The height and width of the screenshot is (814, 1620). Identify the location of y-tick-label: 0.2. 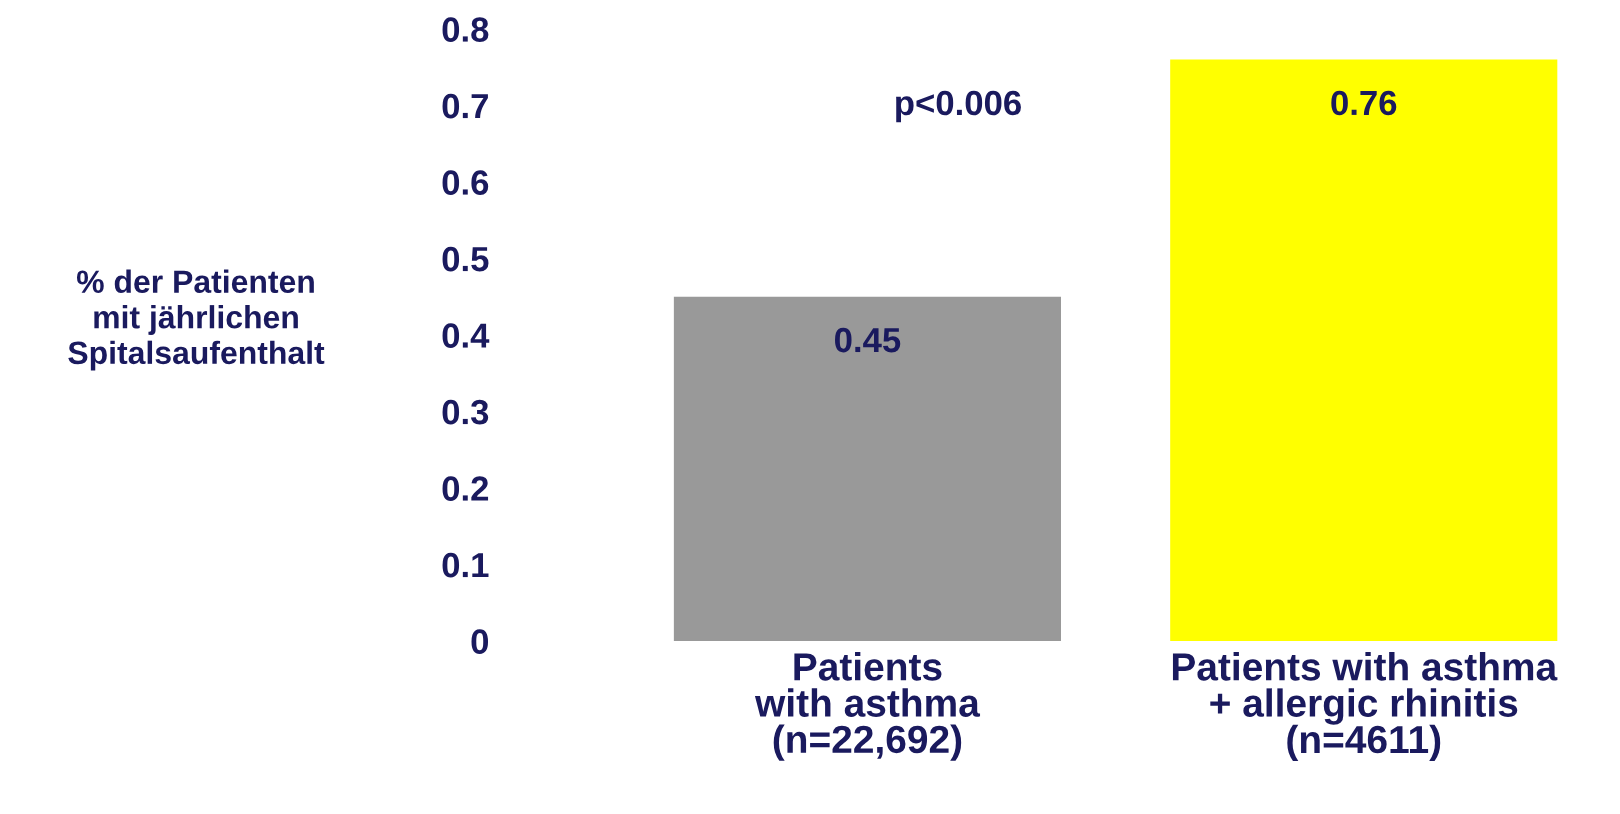
(465, 488).